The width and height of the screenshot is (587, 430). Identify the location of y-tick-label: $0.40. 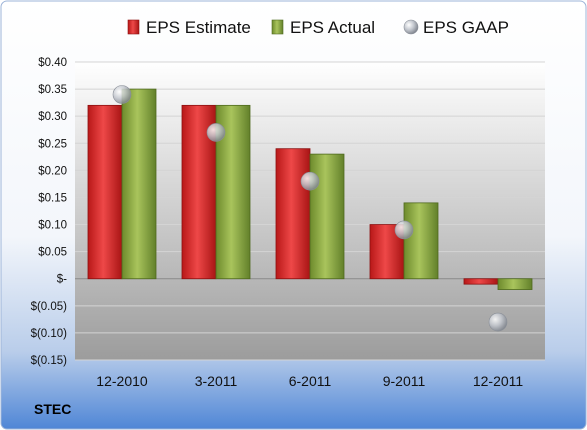
(52, 63).